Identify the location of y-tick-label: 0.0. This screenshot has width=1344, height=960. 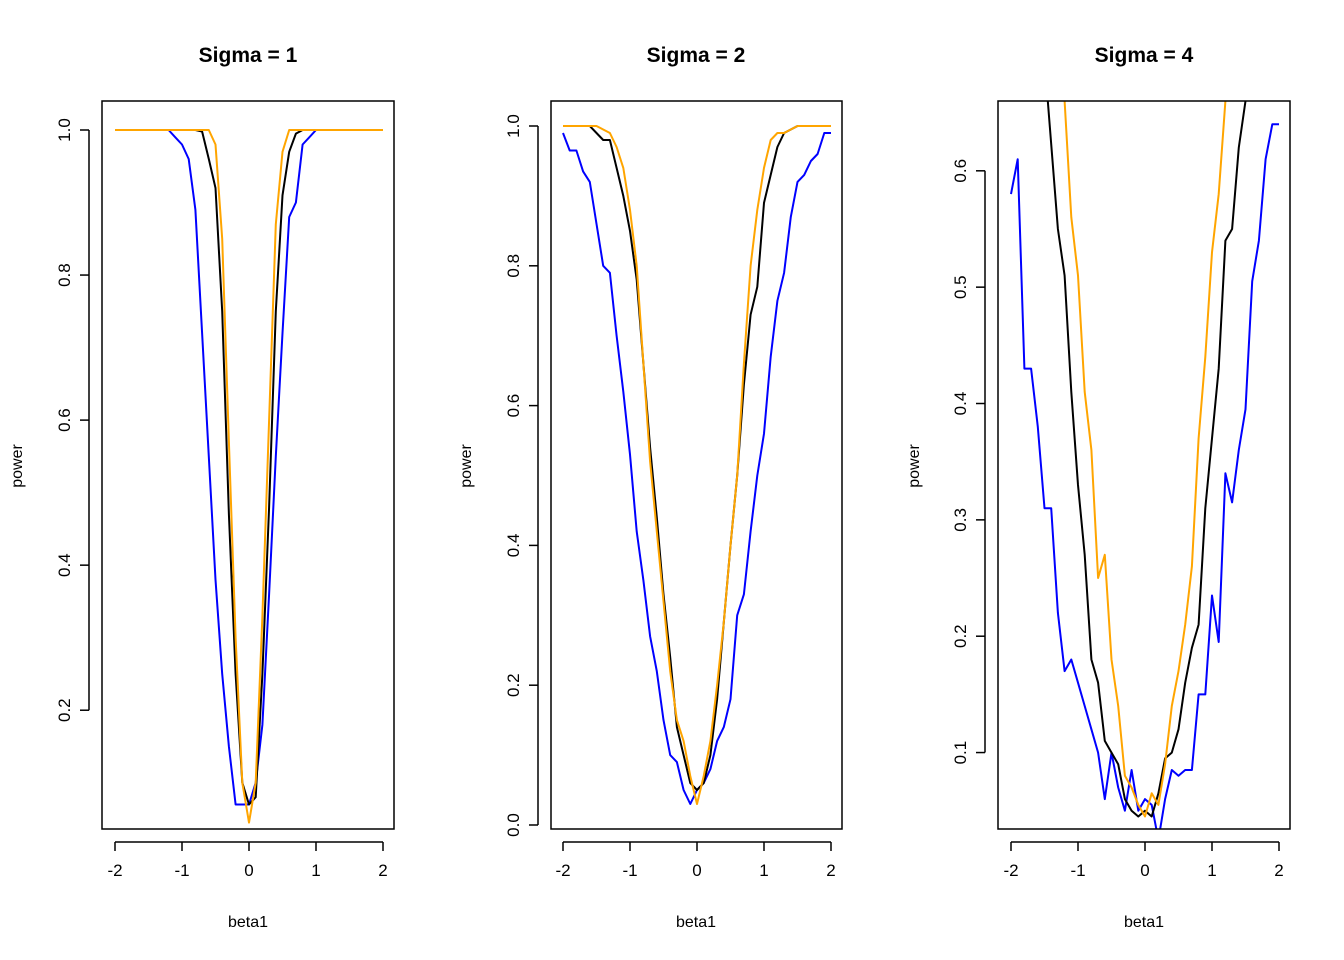
(513, 825).